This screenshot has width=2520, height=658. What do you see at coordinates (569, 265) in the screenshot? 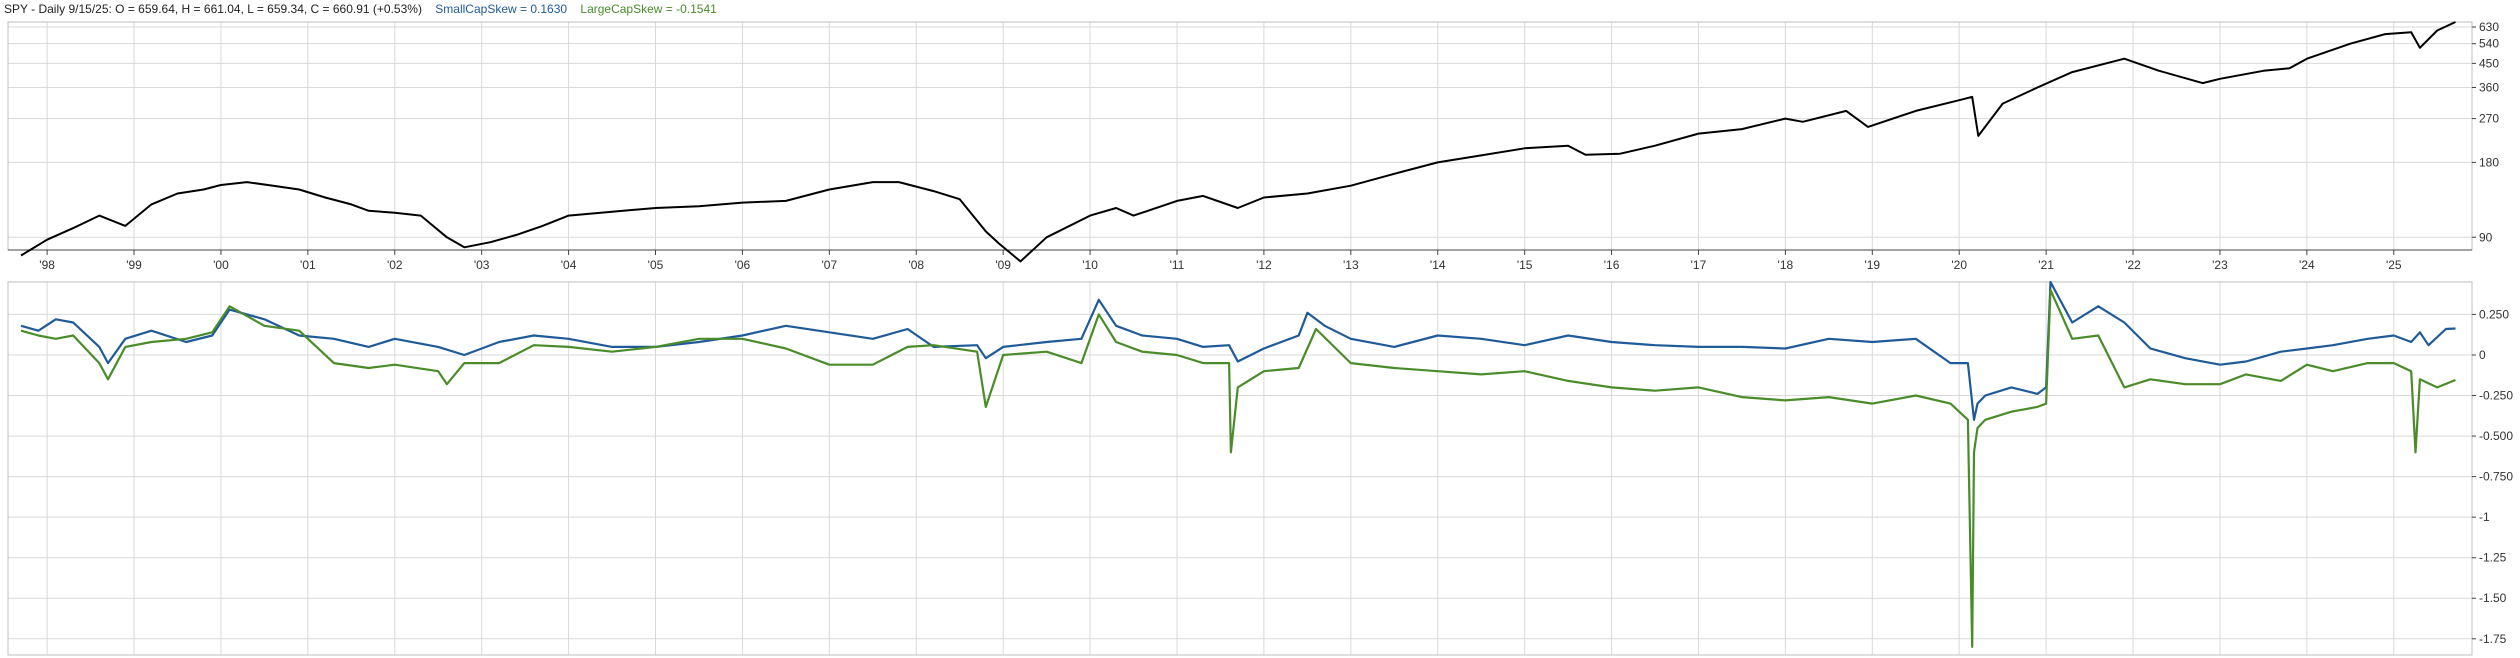
I see `x-tick-label: '04` at bounding box center [569, 265].